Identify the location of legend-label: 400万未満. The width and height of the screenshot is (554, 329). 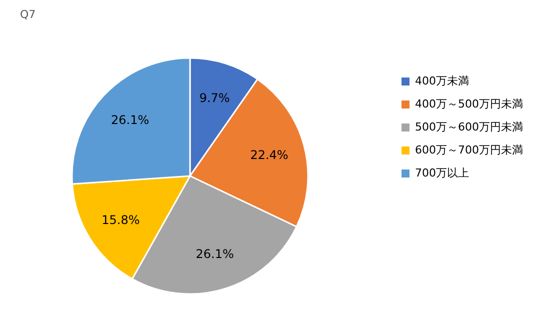
(442, 81).